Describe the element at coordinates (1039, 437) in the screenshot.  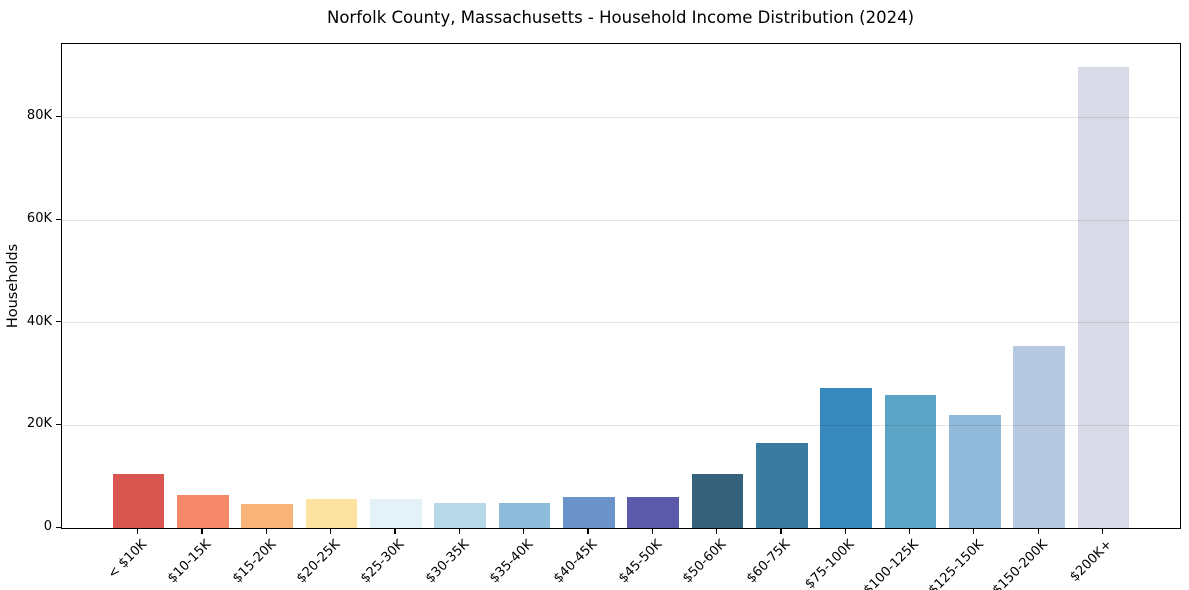
I see `bar-$150-200K` at that location.